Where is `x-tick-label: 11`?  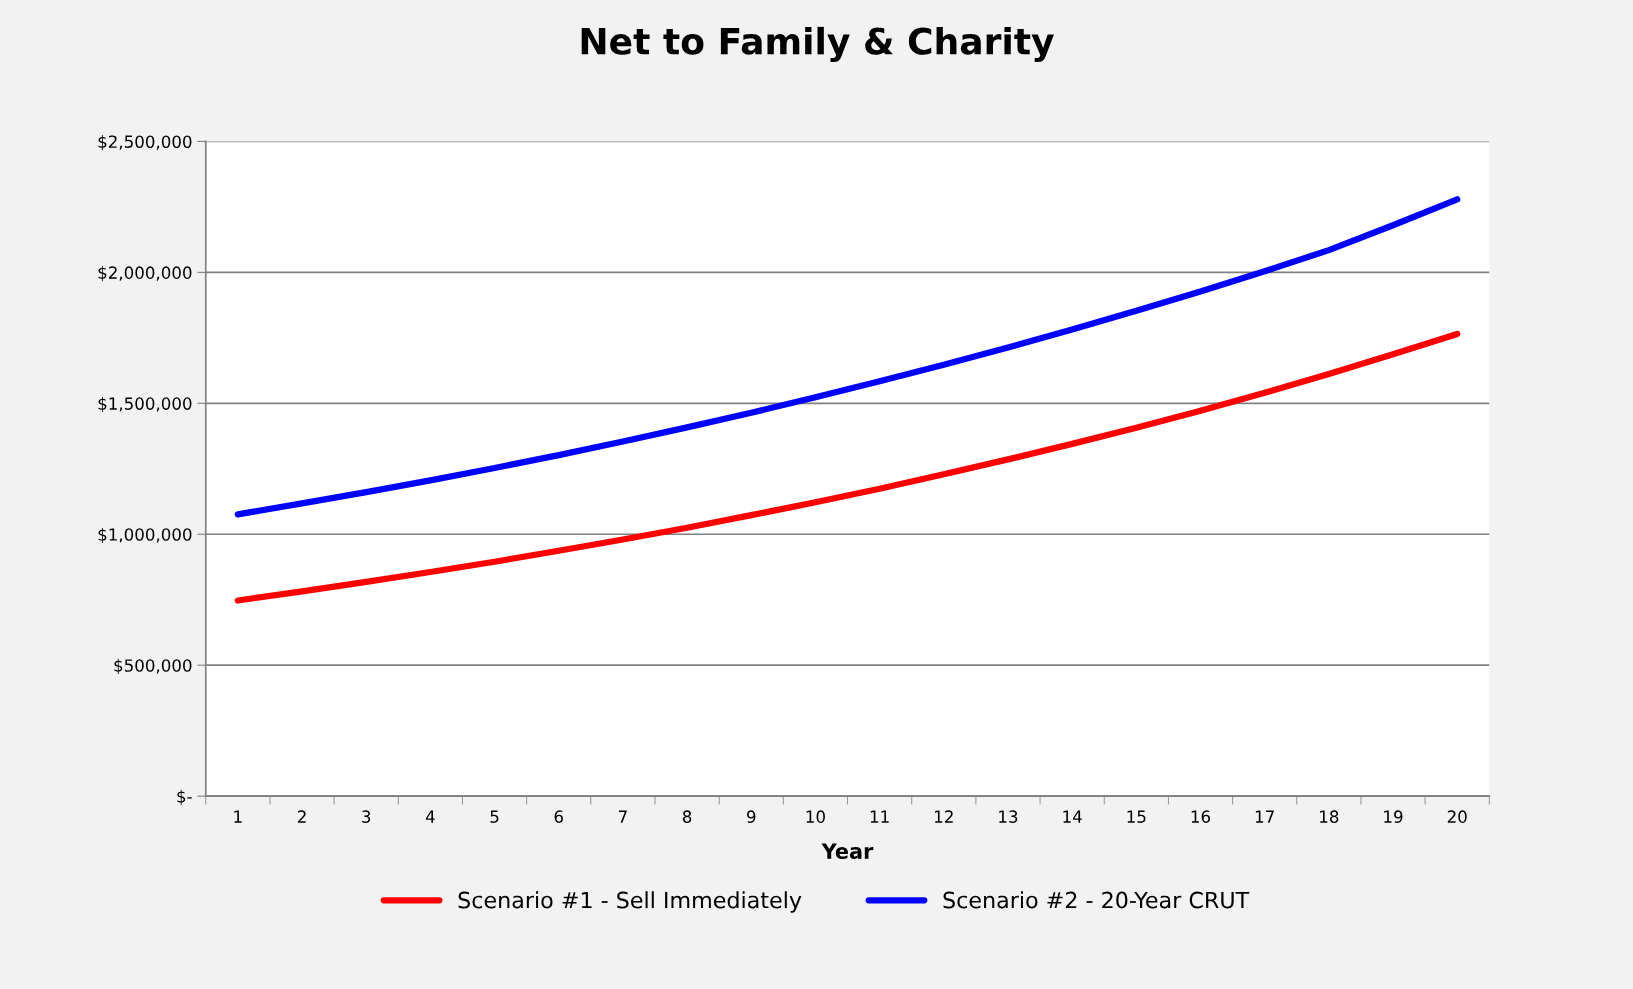
x-tick-label: 11 is located at coordinates (879, 816).